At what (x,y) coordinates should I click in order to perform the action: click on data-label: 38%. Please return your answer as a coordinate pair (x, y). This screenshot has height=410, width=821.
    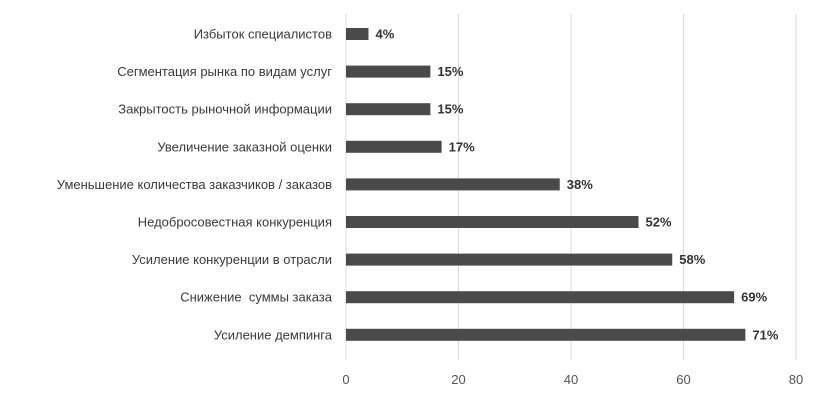
    Looking at the image, I should click on (580, 184).